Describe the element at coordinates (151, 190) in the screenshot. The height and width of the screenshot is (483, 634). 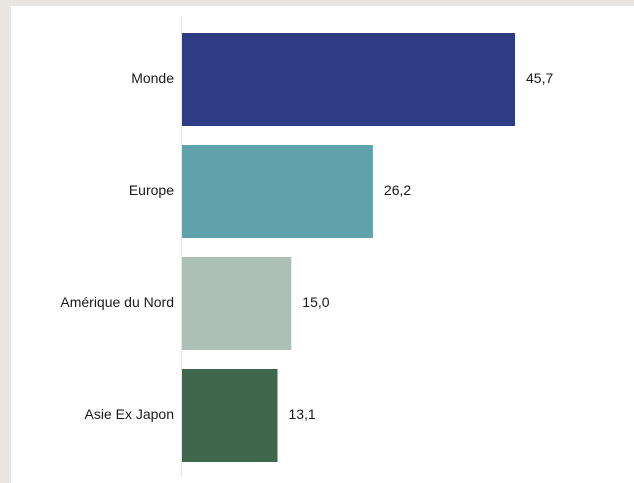
I see `category-label-2: Europe` at that location.